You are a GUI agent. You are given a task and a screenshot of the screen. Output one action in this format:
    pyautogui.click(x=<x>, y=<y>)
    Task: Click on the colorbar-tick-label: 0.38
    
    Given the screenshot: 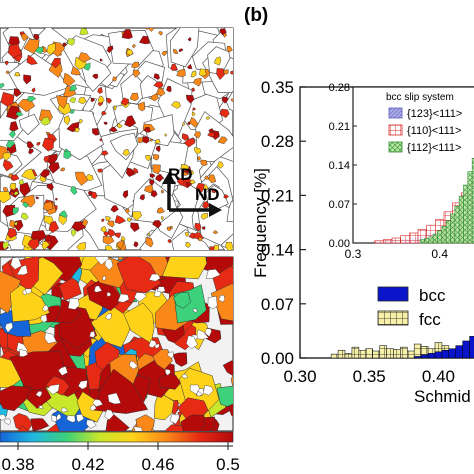 What is the action you would take?
    pyautogui.click(x=17, y=464)
    